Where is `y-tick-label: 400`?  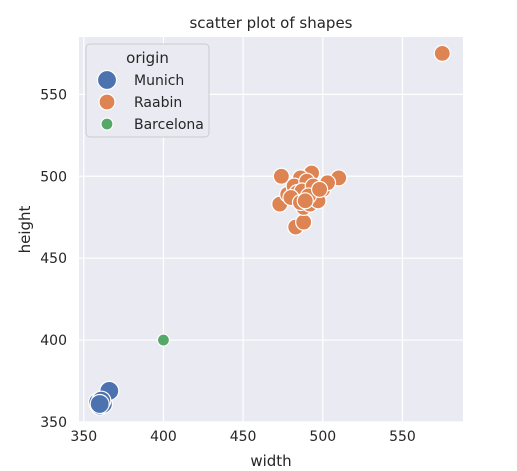
y-tick-label: 400 is located at coordinates (53, 341).